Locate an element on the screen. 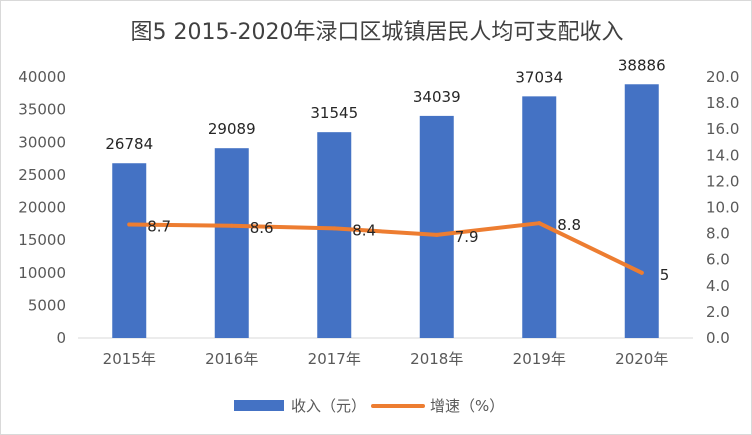 This screenshot has width=752, height=435. y-left-tick-label: 35000 is located at coordinates (42, 110).